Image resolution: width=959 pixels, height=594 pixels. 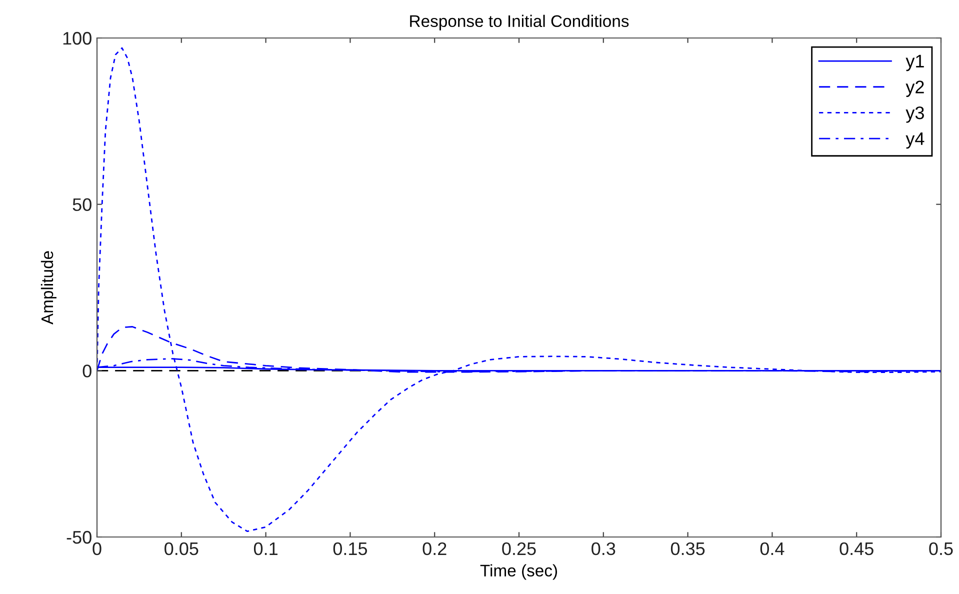 I want to click on y-tick-label: 0, so click(x=87, y=371).